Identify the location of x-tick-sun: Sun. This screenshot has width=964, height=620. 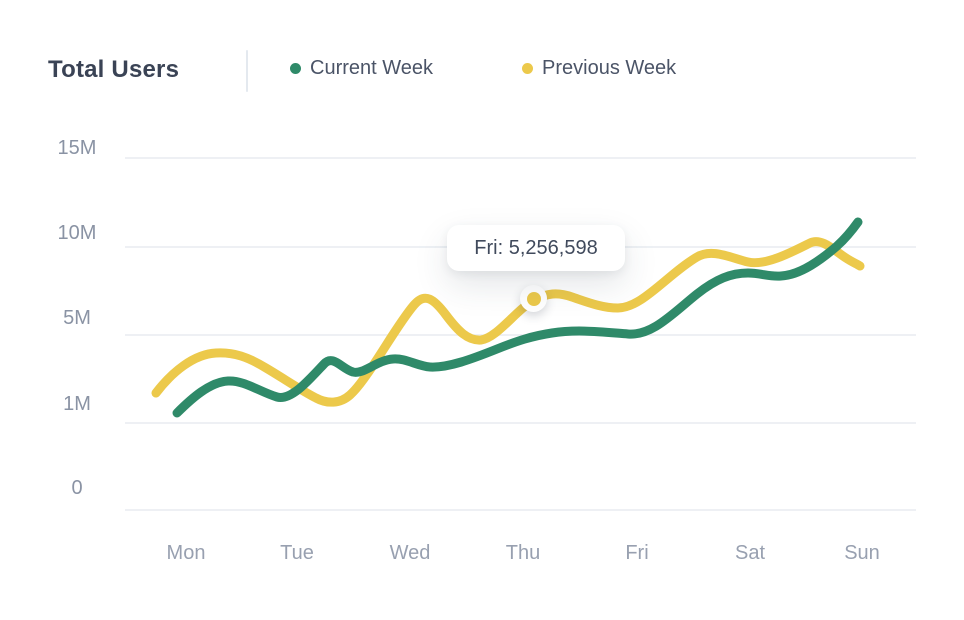
(862, 553).